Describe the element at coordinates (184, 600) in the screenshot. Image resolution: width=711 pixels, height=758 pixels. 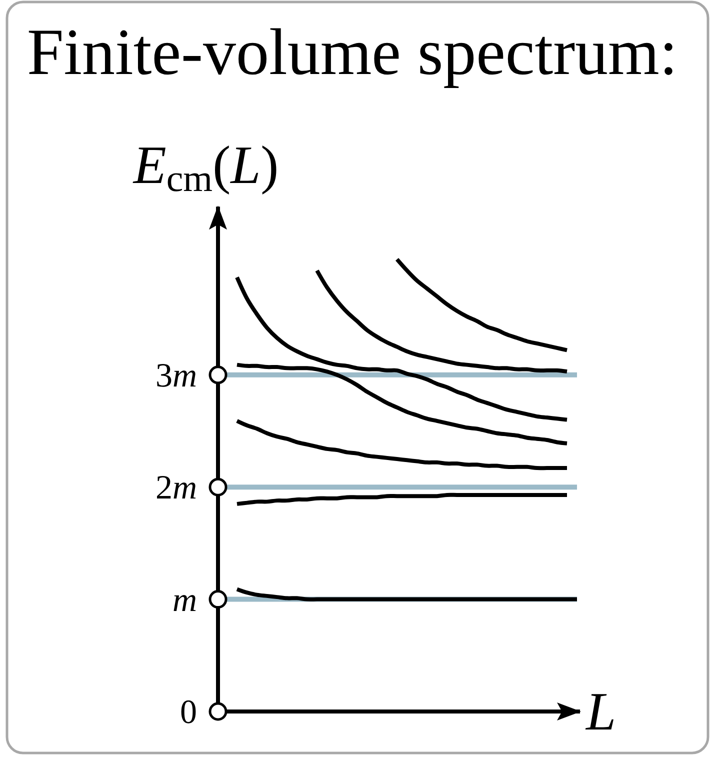
I see `y-tick-label: m` at that location.